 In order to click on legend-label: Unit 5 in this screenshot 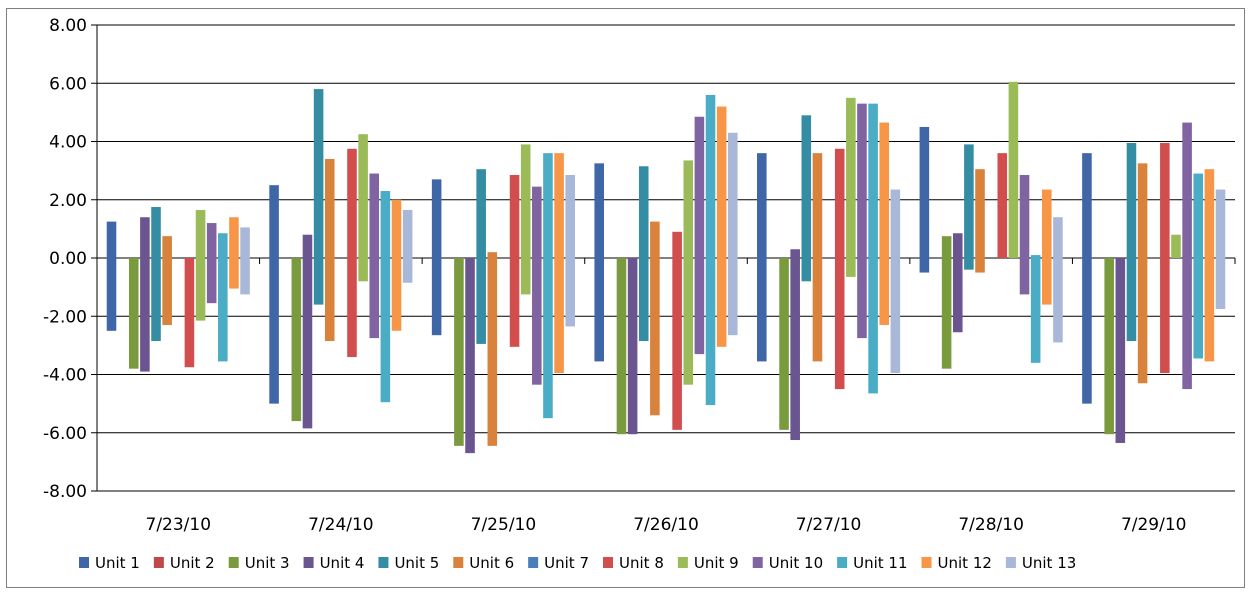, I will do `click(416, 563)`.